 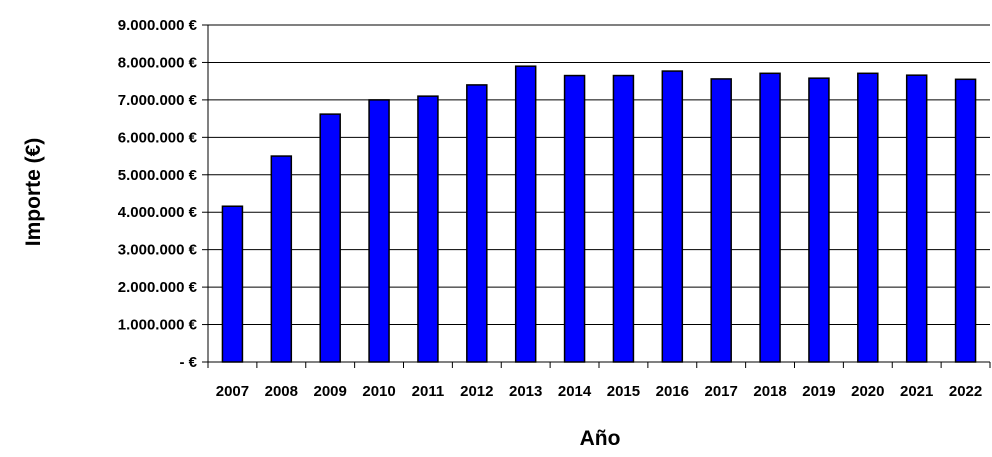 I want to click on y-tick-label: 8.000.000 €, so click(x=158, y=62).